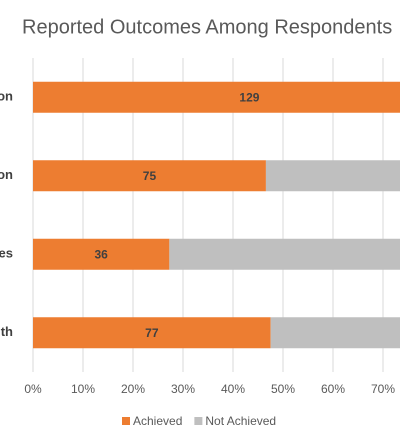 This screenshot has height=448, width=400. Describe the element at coordinates (249, 97) in the screenshot. I see `data-label: 129` at that location.